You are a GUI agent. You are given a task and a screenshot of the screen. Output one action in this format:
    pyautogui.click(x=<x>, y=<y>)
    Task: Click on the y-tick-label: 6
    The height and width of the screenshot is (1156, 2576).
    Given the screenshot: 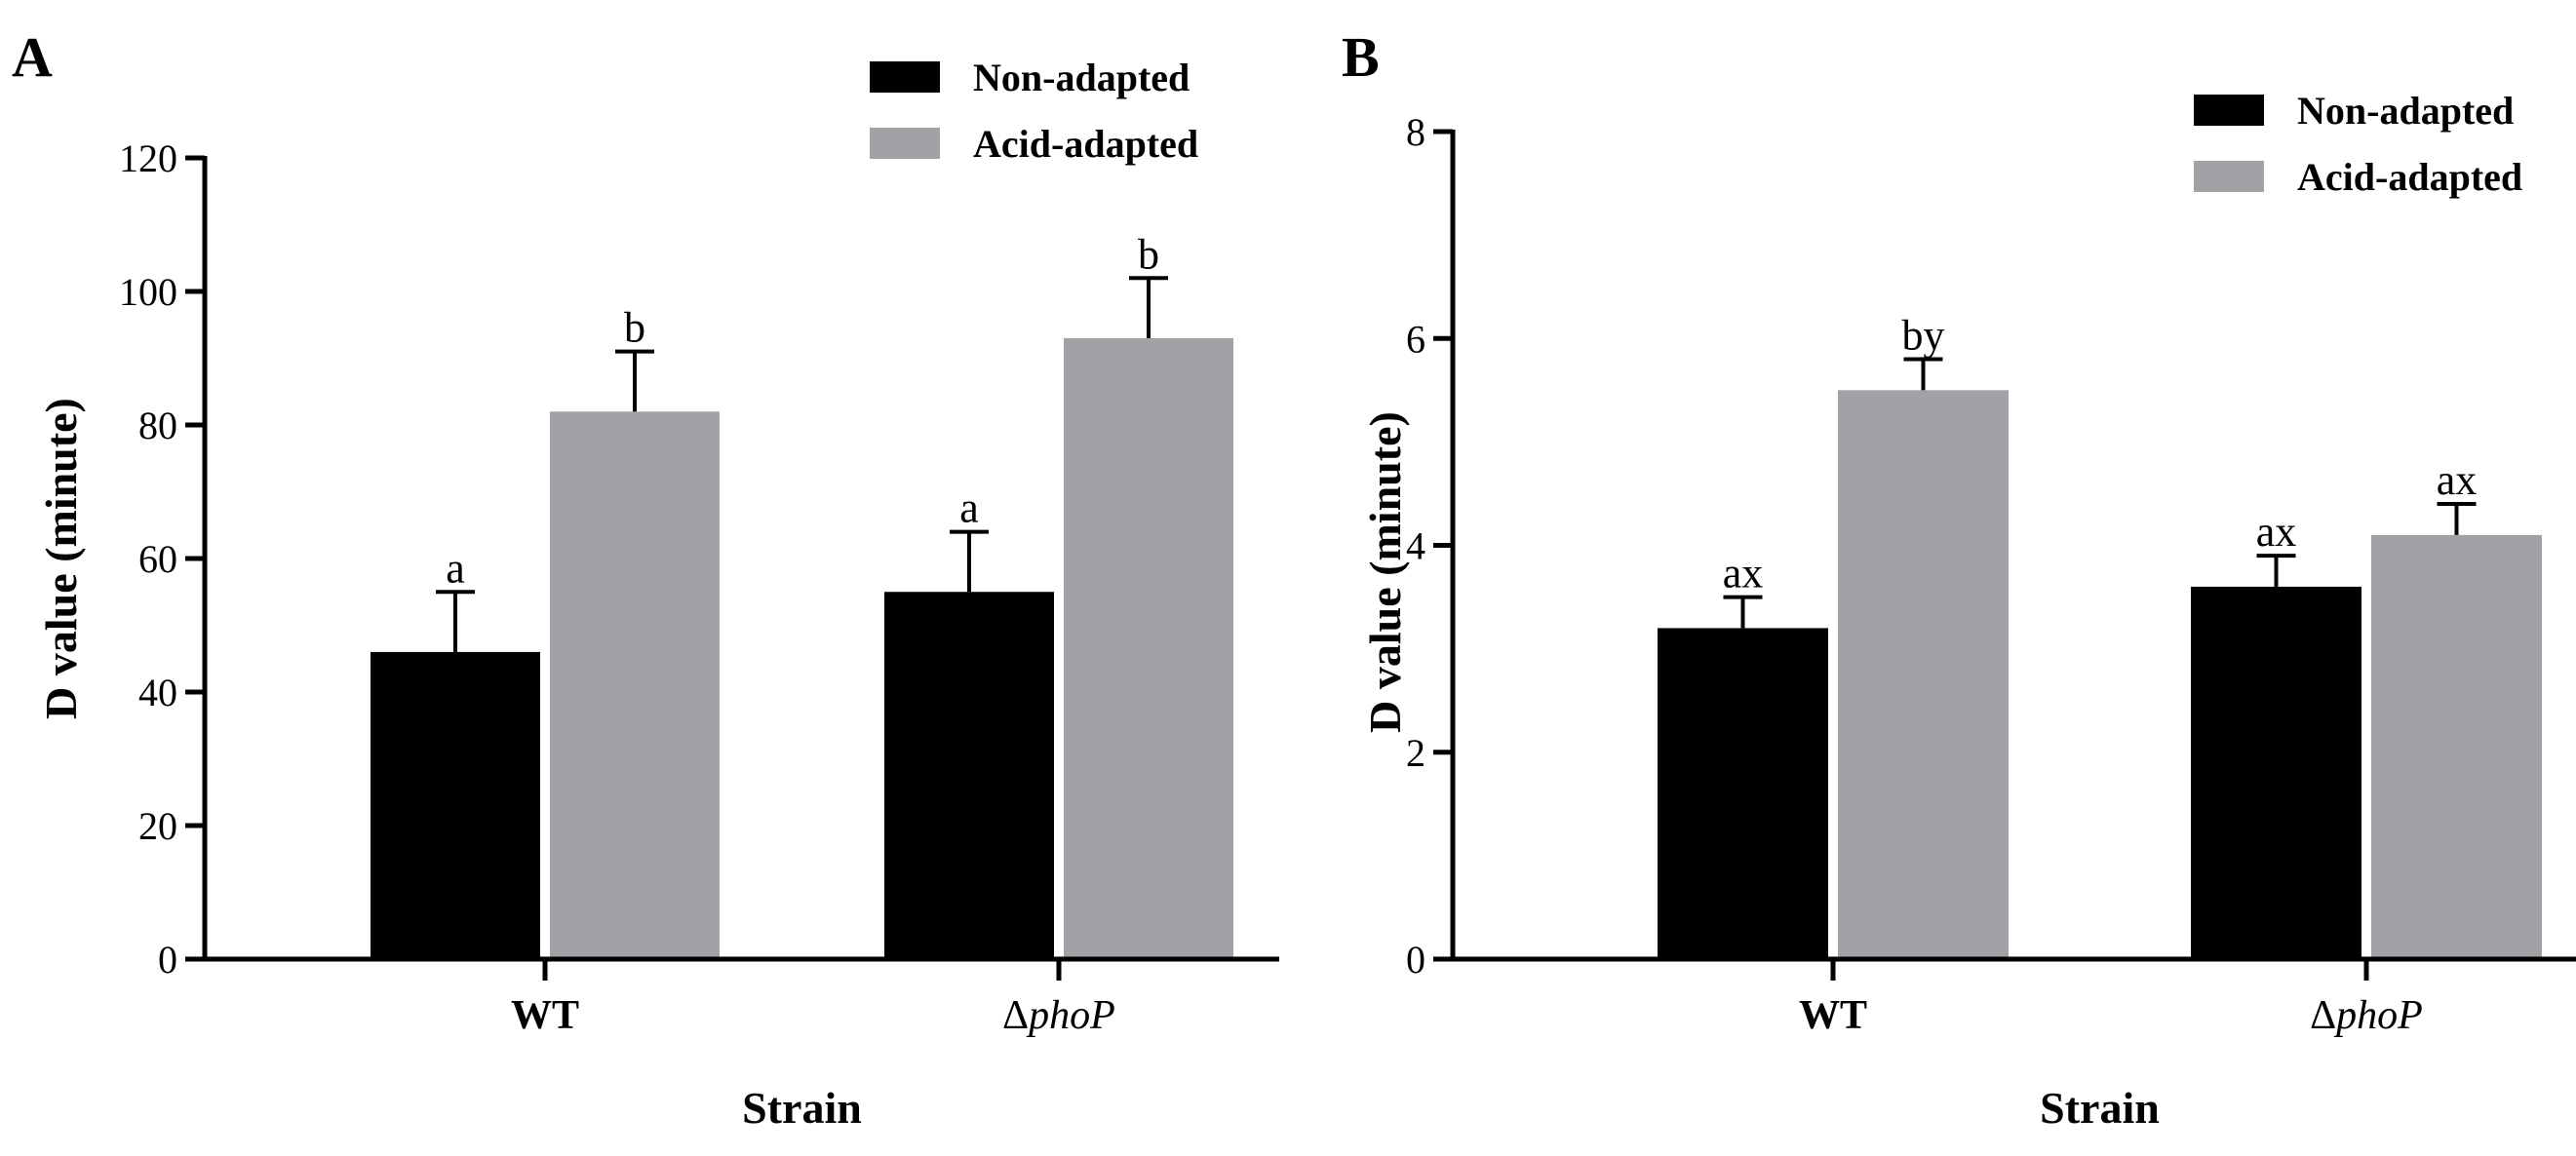 What is the action you would take?
    pyautogui.click(x=1415, y=339)
    